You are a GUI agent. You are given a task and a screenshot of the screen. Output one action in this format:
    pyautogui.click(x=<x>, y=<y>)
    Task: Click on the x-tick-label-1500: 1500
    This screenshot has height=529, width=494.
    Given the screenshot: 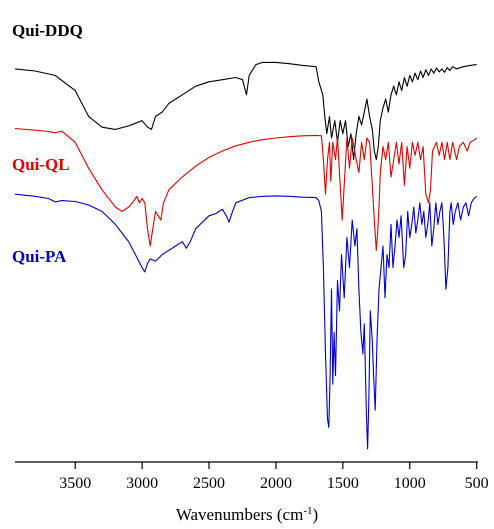 What is the action you would take?
    pyautogui.click(x=343, y=483)
    